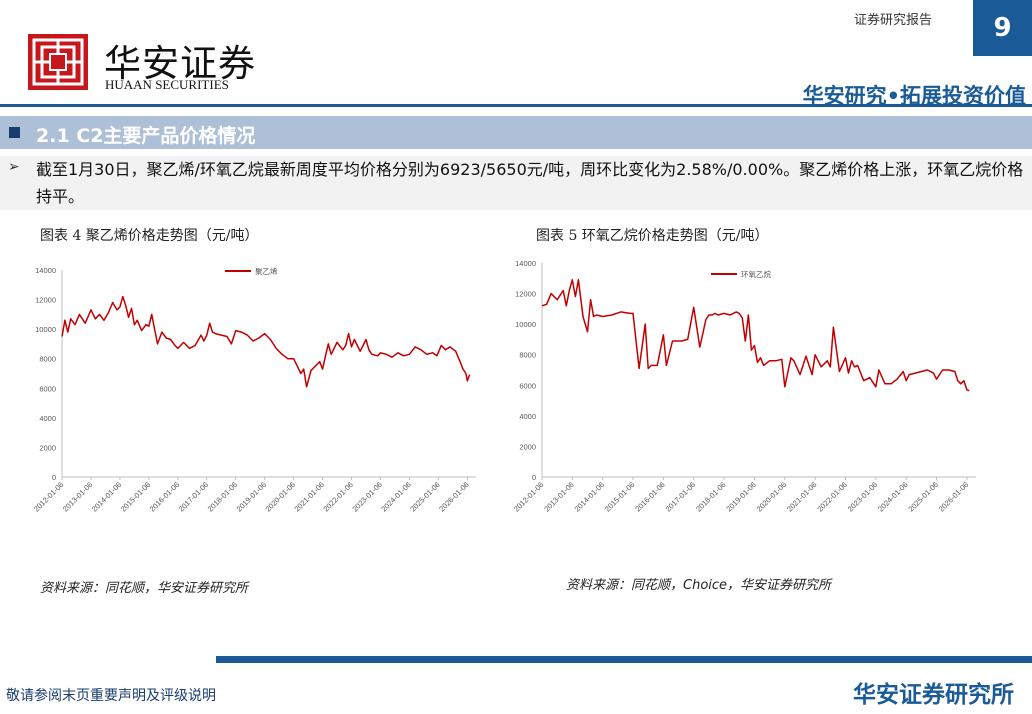 The height and width of the screenshot is (714, 1032). Describe the element at coordinates (111, 696) in the screenshot. I see `disclaimer-note: 敬请参阅末页重要声明及评级说明` at that location.